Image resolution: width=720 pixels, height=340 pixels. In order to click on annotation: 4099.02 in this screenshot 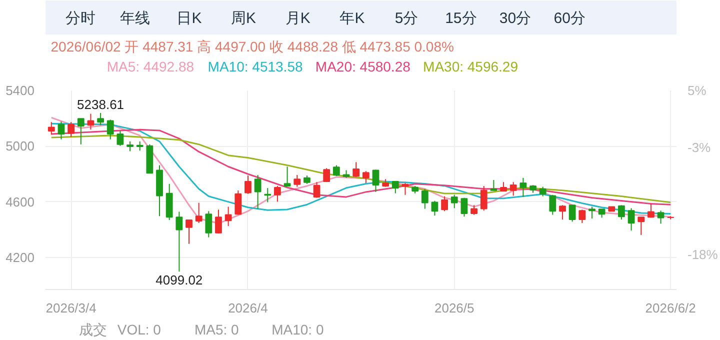, I will do `click(179, 280)`.